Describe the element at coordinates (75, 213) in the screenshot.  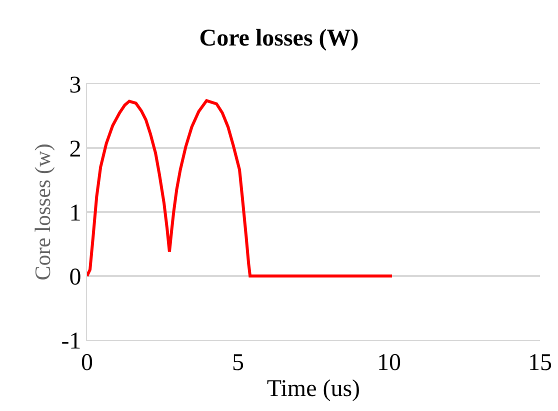
I see `y-tick-label: 1` at that location.